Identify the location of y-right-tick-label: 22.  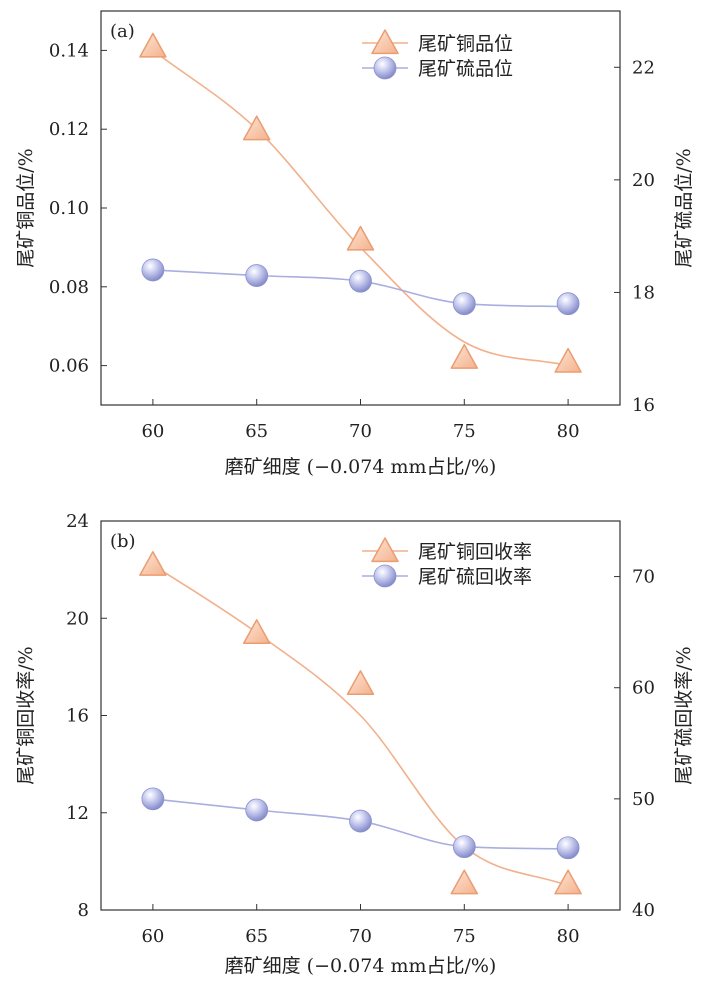
(643, 67).